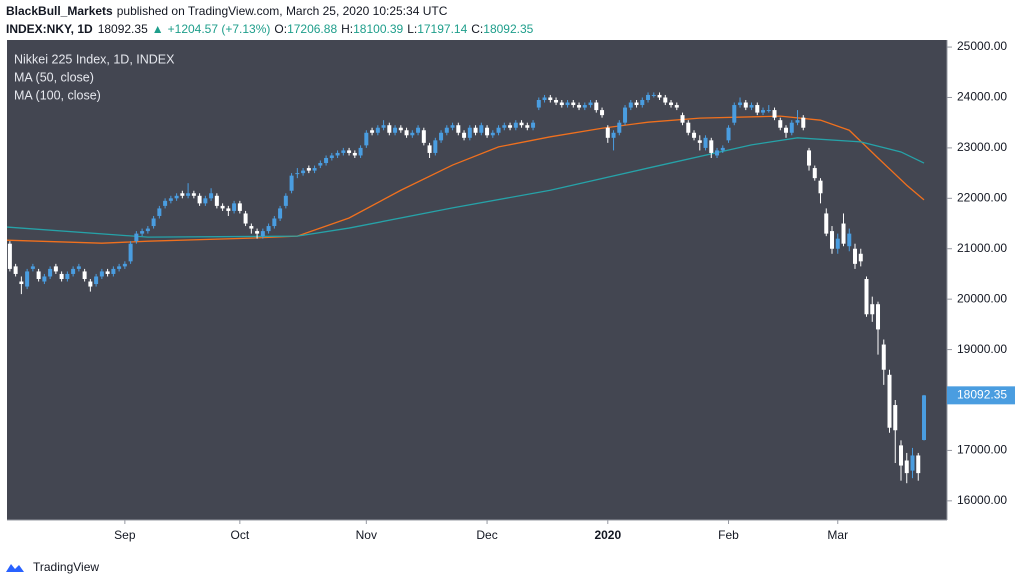 Image resolution: width=1022 pixels, height=586 pixels. I want to click on y-tick-label: 17000.00, so click(982, 450).